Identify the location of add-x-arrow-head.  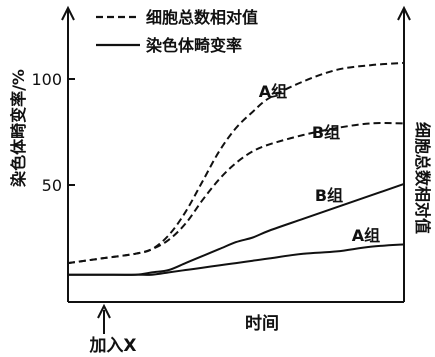
(104, 311).